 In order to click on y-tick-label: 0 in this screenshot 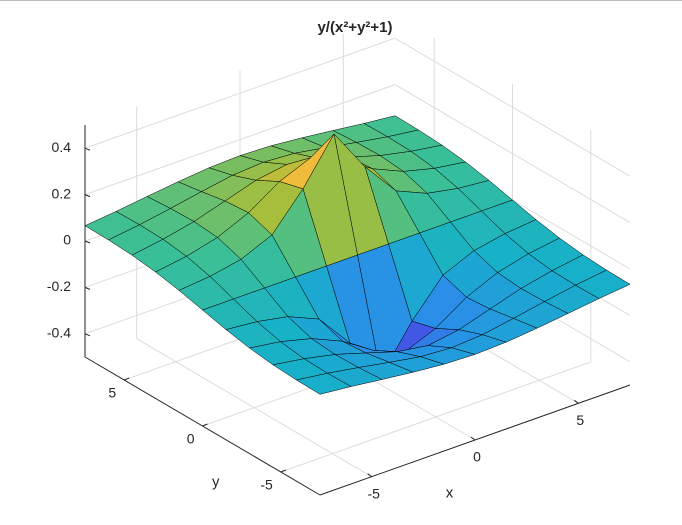, I will do `click(191, 439)`.